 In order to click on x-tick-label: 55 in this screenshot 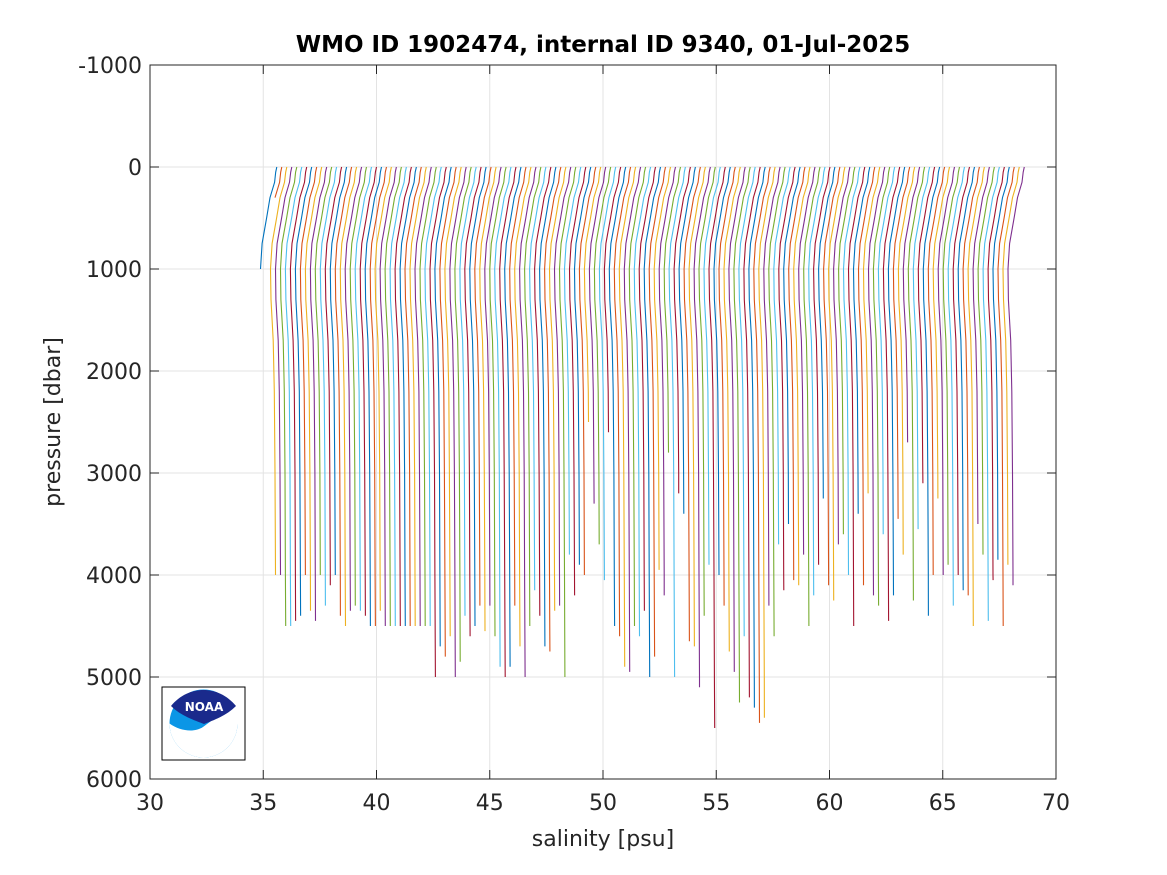, I will do `click(716, 803)`.